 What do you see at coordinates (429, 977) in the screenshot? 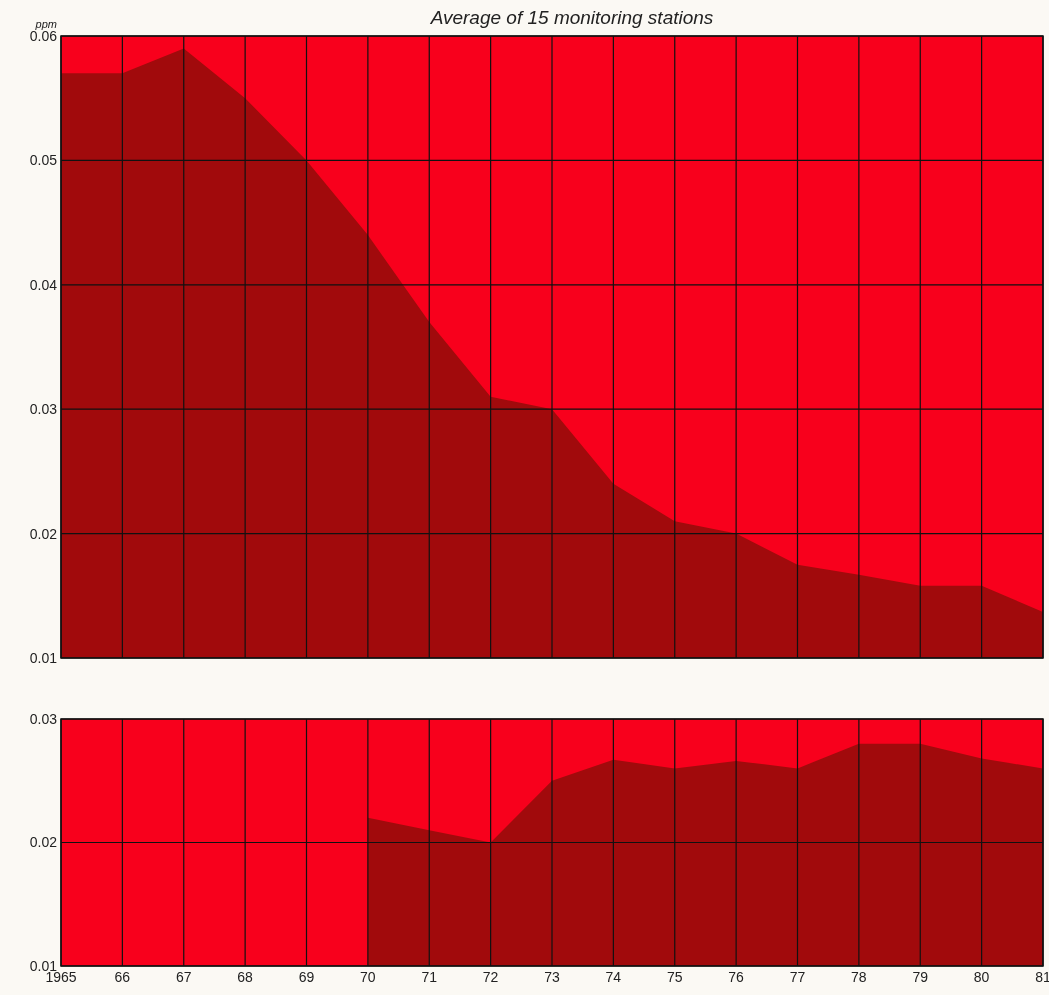
I see `x-tick-label: 71` at bounding box center [429, 977].